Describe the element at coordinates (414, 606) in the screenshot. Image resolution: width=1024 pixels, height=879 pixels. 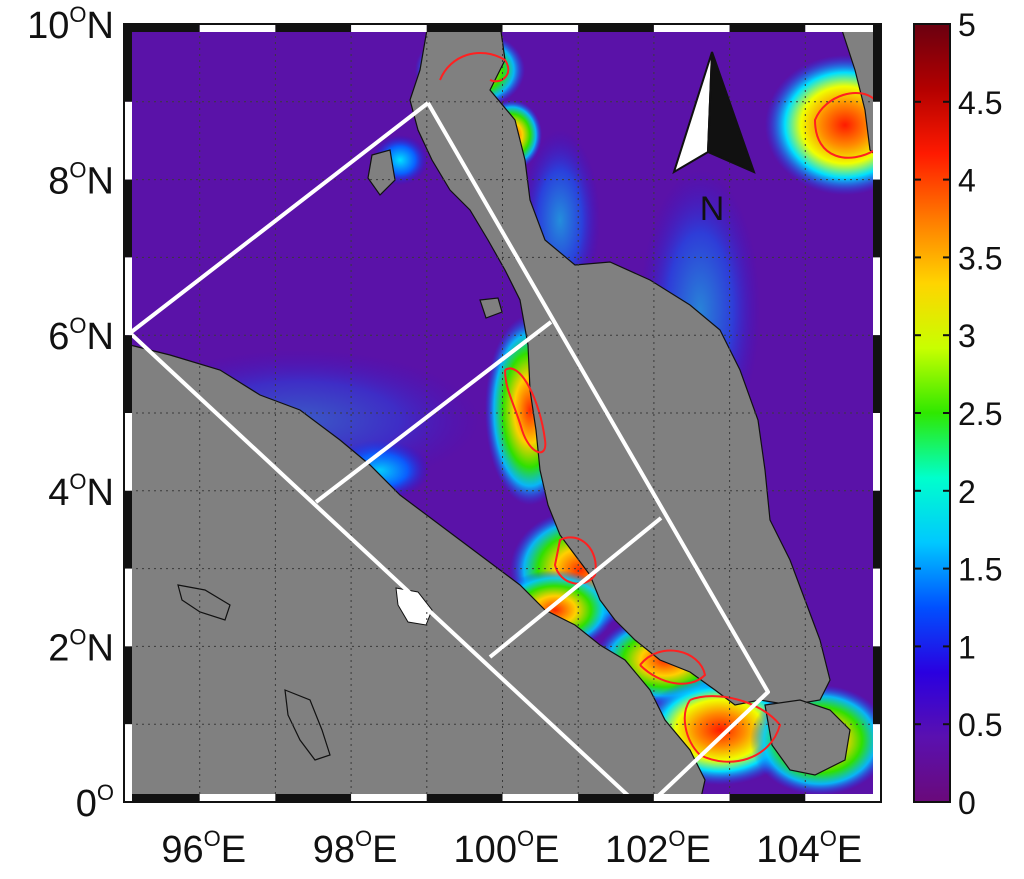
I see `lake-toba` at that location.